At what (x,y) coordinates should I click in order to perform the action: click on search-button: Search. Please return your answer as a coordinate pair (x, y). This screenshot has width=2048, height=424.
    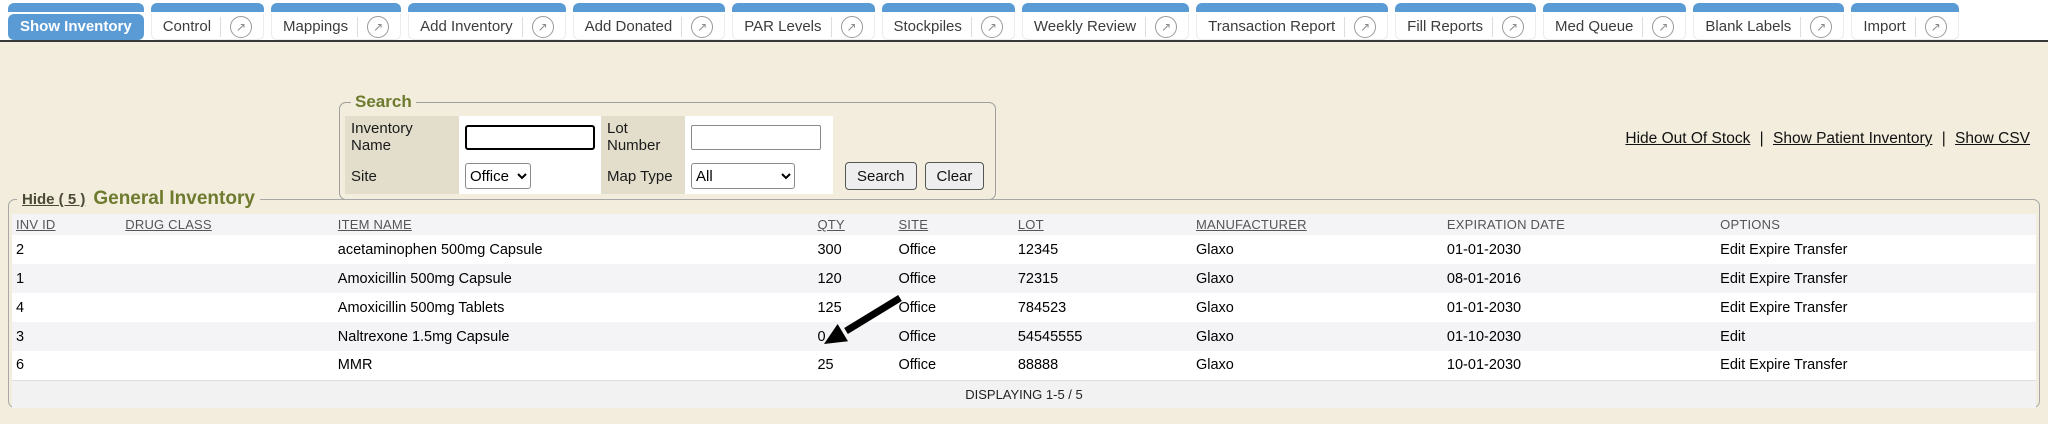
    Looking at the image, I should click on (881, 176).